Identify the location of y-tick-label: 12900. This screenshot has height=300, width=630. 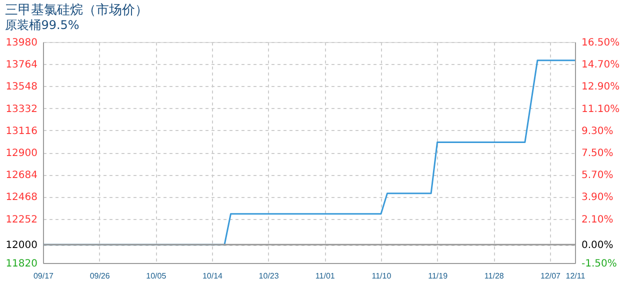
(22, 153).